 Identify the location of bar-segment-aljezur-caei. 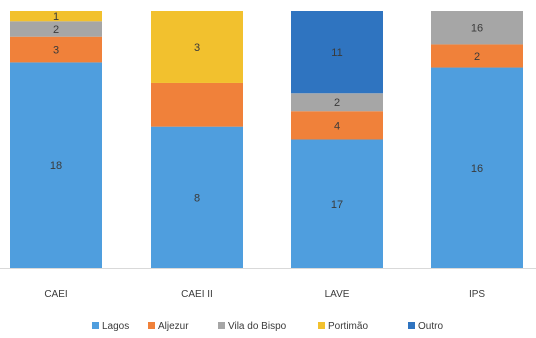
(56, 49).